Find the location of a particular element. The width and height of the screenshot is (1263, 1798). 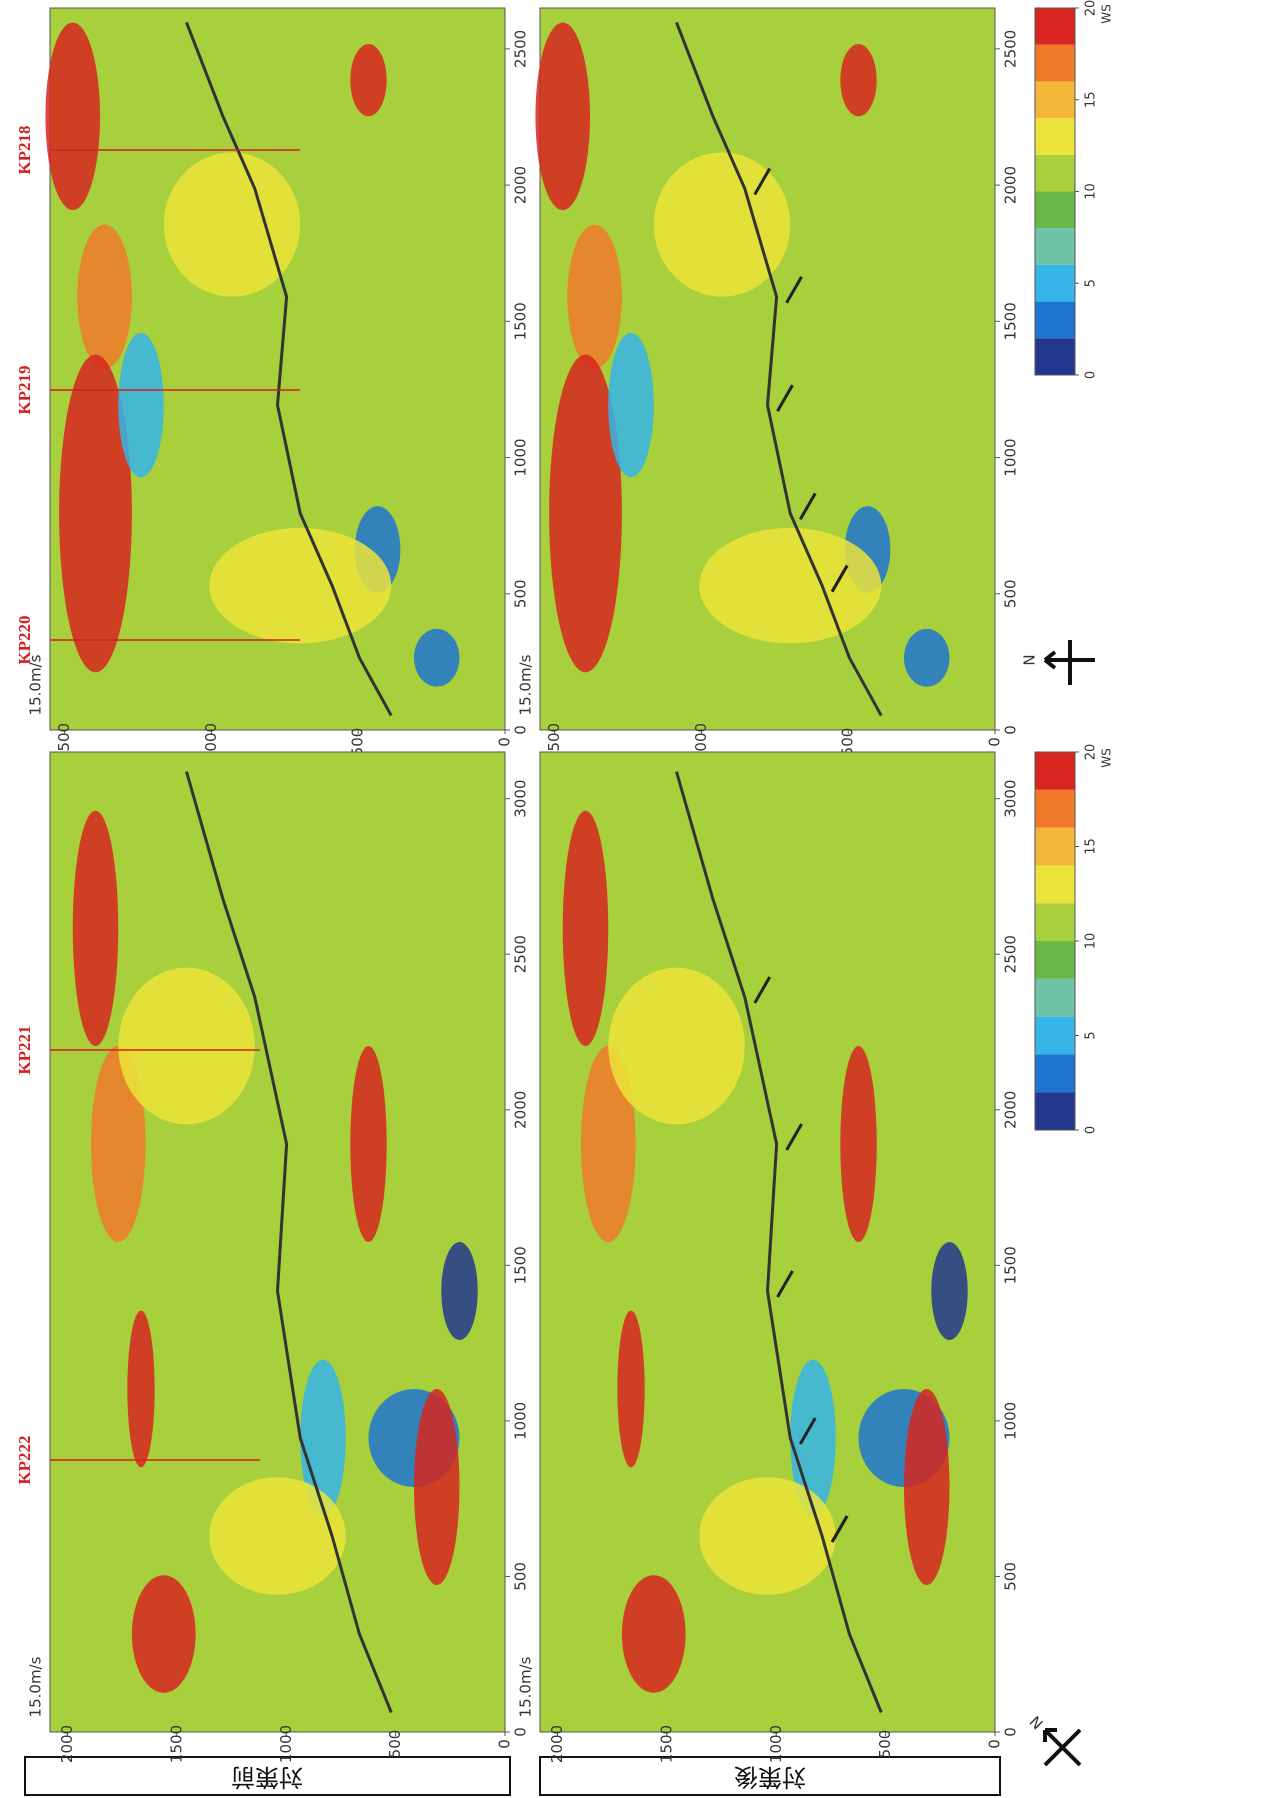

kp-label: KP219 is located at coordinates (24, 389).